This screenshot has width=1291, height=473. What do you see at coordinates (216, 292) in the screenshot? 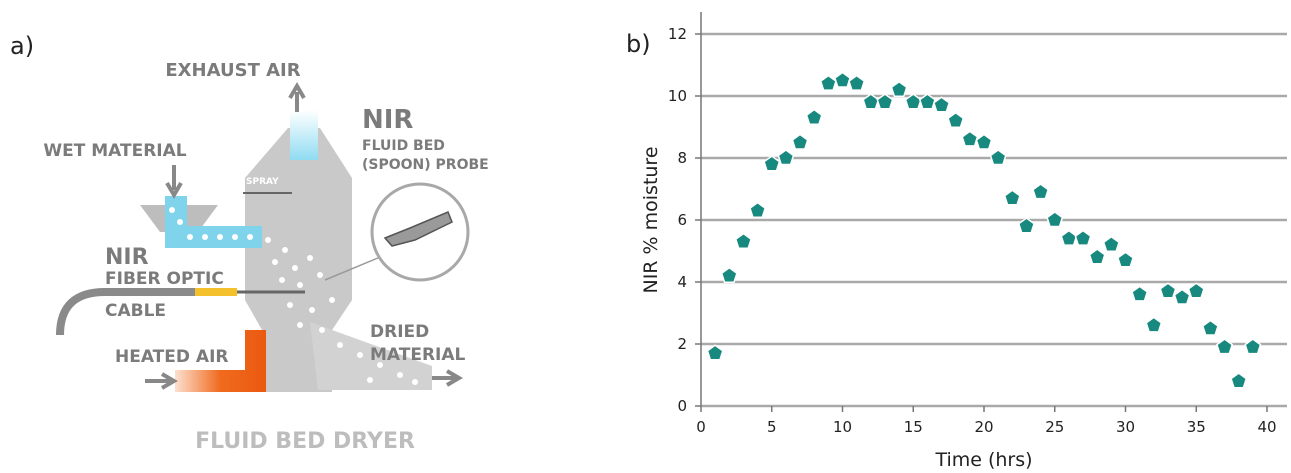
I see `cable-connector` at bounding box center [216, 292].